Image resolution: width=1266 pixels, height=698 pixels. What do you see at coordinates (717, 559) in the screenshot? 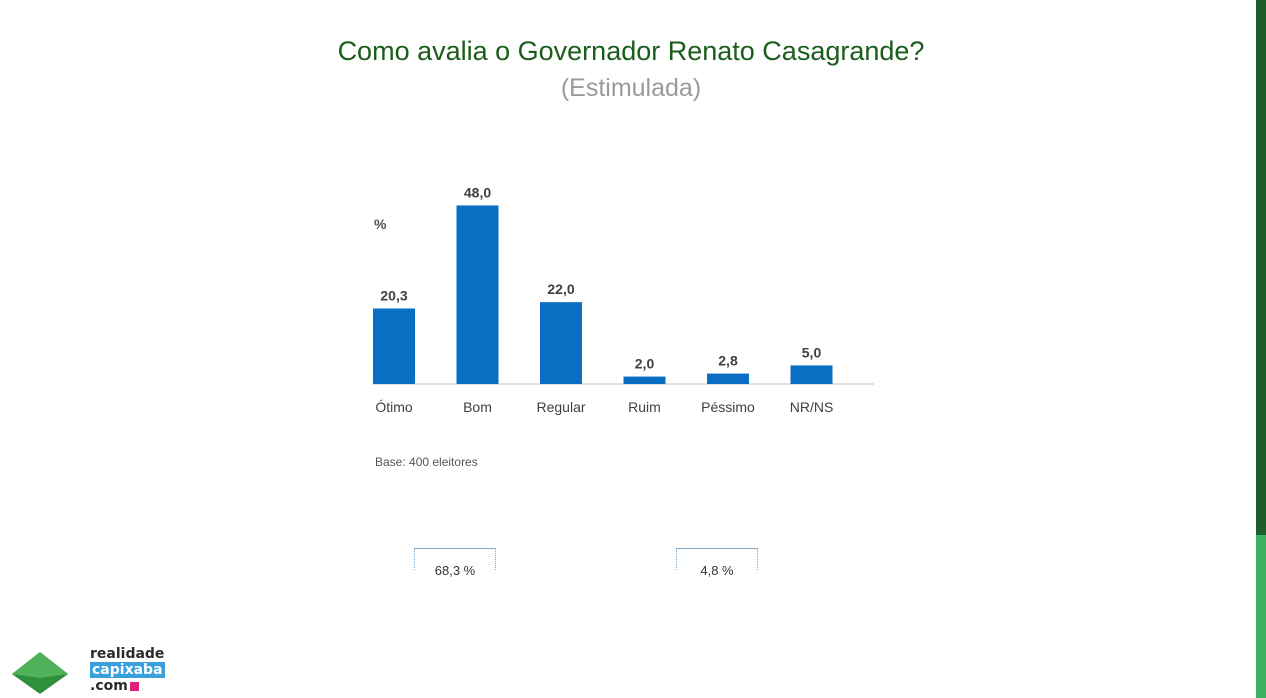
I see `negative-sum-bracket` at bounding box center [717, 559].